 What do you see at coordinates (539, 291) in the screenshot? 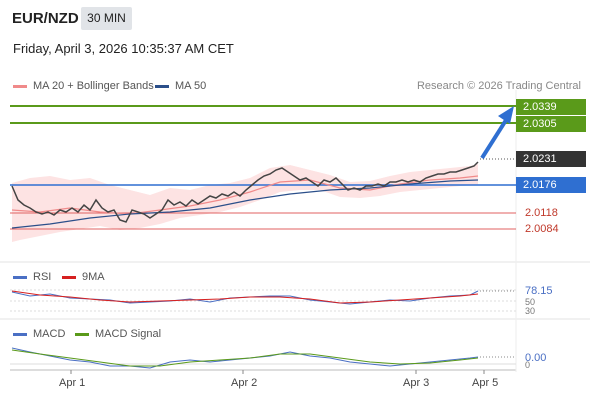
I see `rsi-value-label: 78.15` at bounding box center [539, 291].